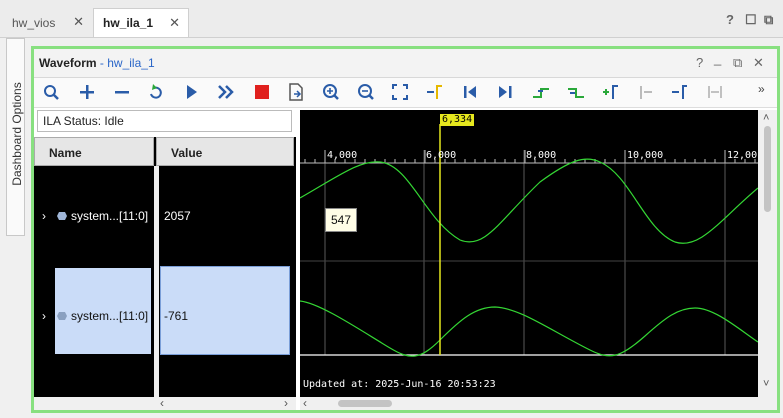 The height and width of the screenshot is (418, 783). Describe the element at coordinates (751, 19) in the screenshot. I see `maximize-icon: ☐` at that location.